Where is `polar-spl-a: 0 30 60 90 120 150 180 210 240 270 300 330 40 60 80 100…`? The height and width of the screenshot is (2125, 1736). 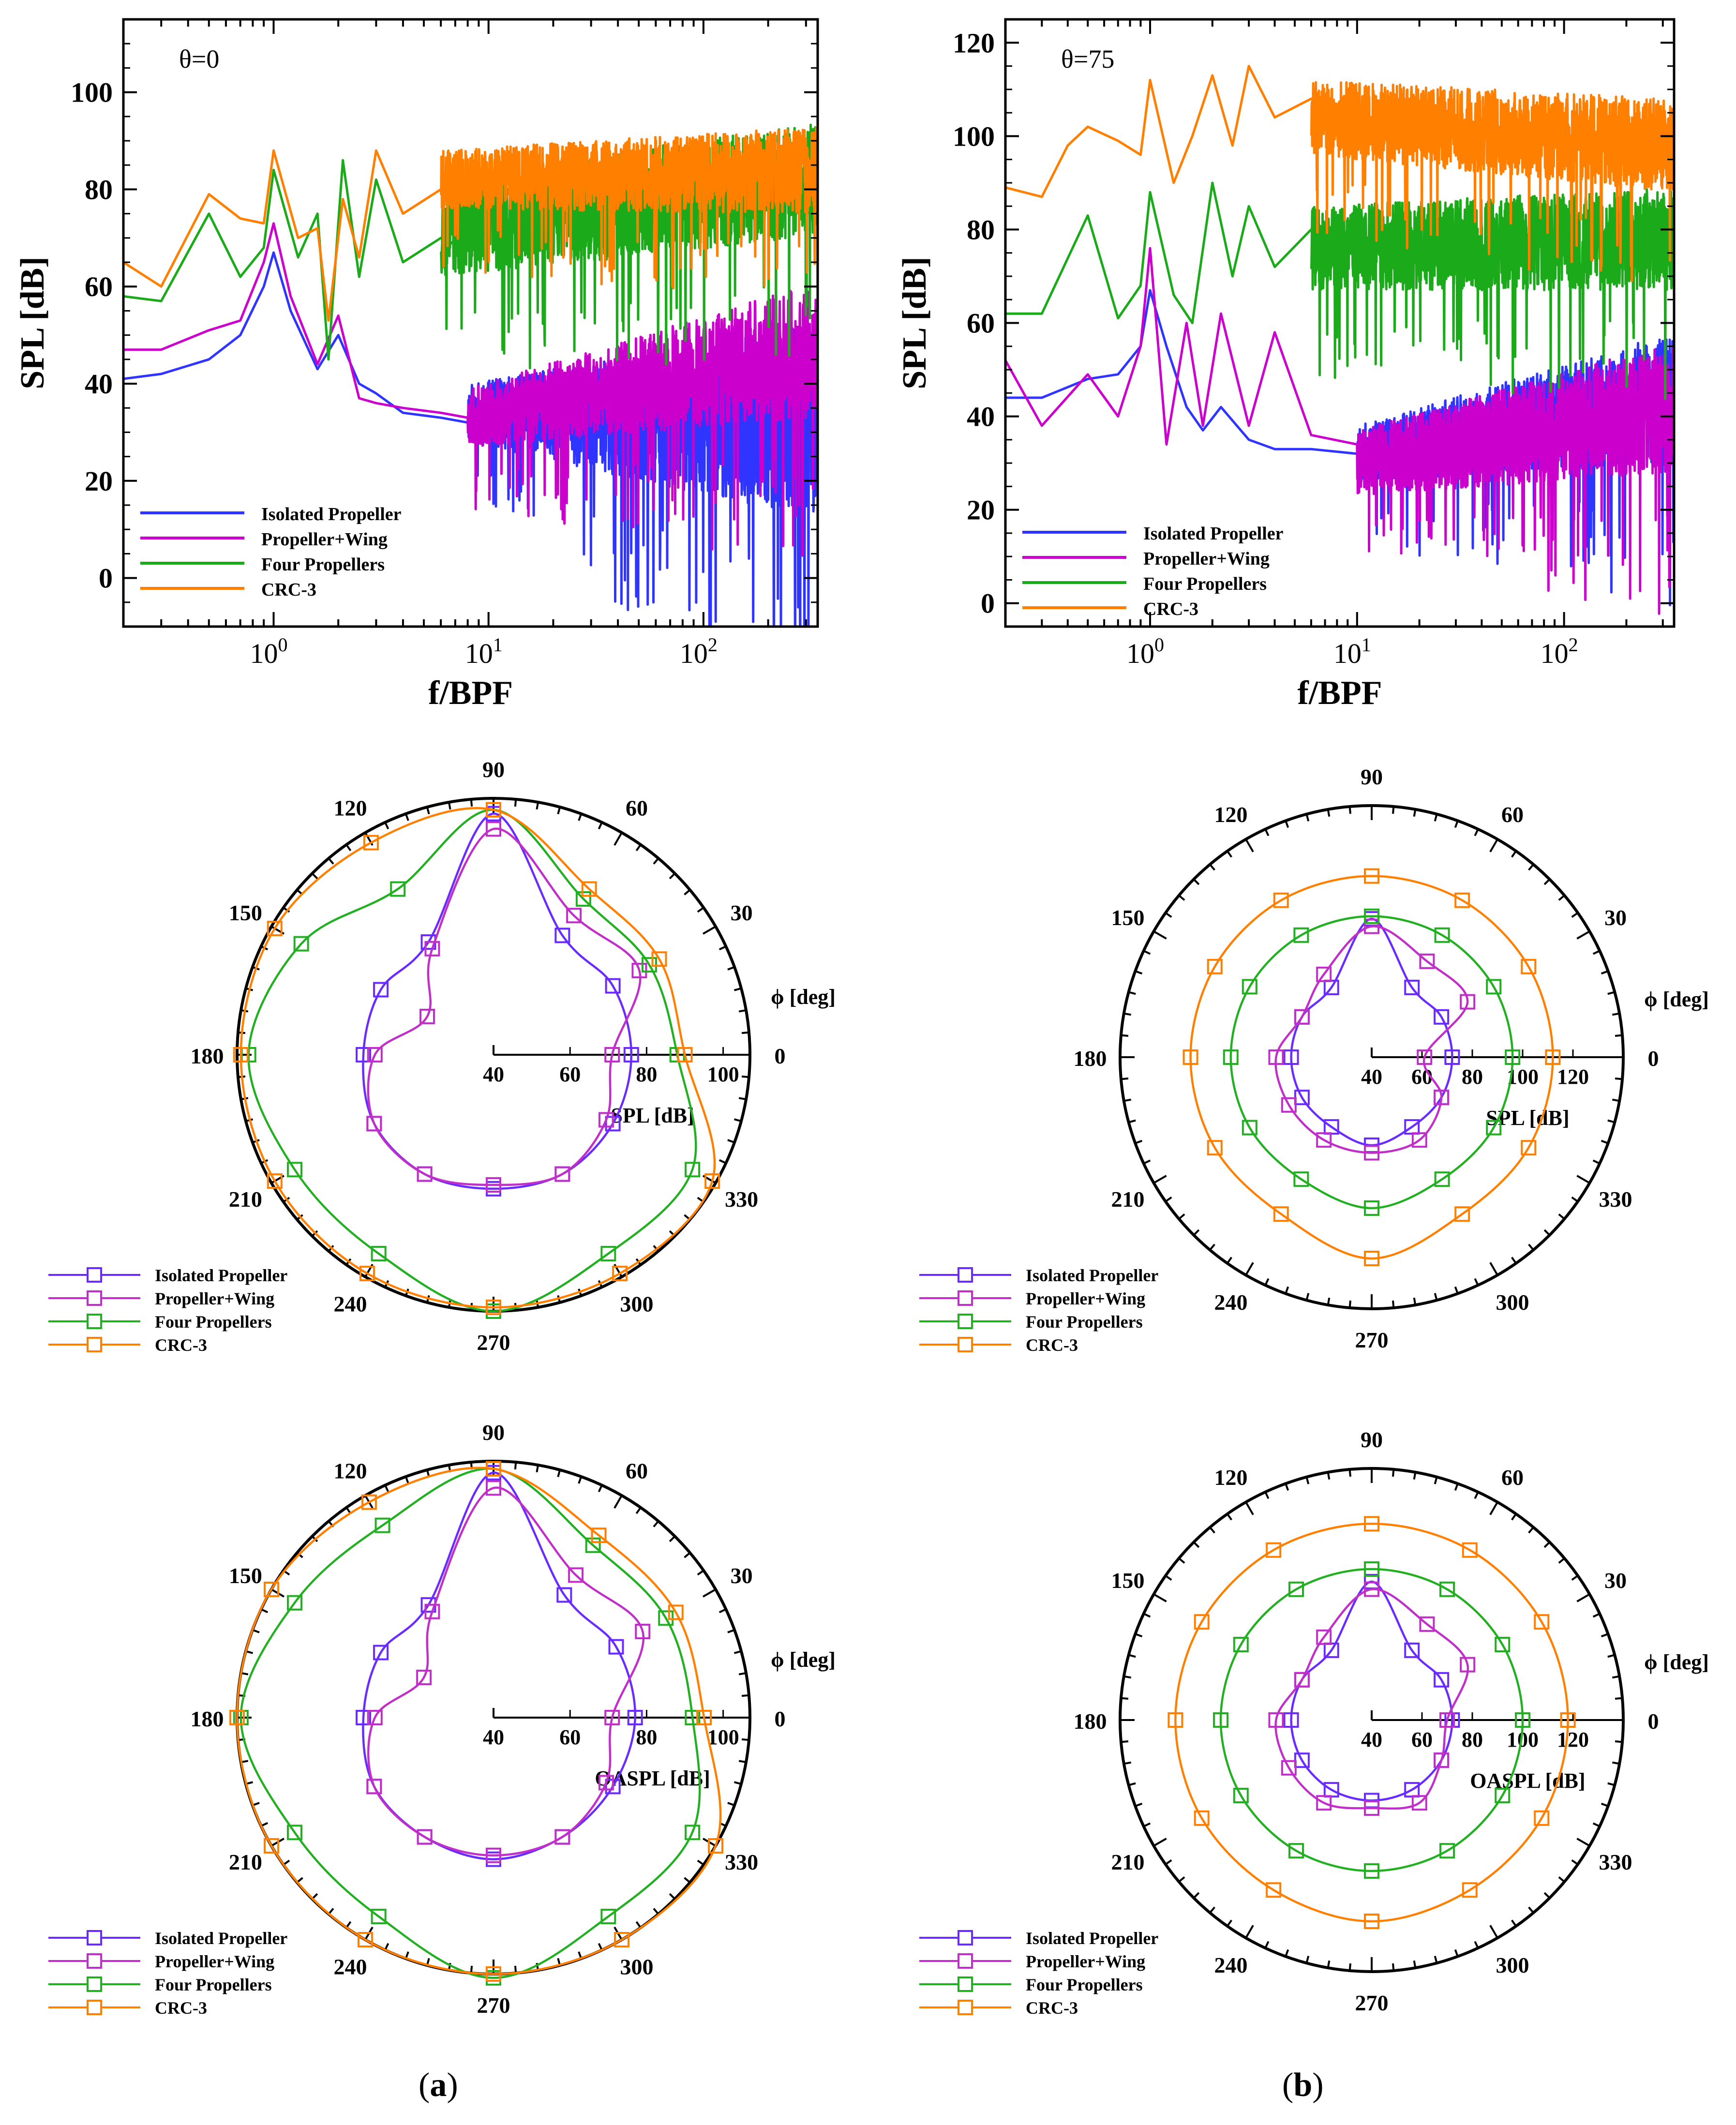 polar-spl-a: 0 30 60 90 120 150 180 210 240 270 300 330 40 60 80 100… is located at coordinates (442, 1056).